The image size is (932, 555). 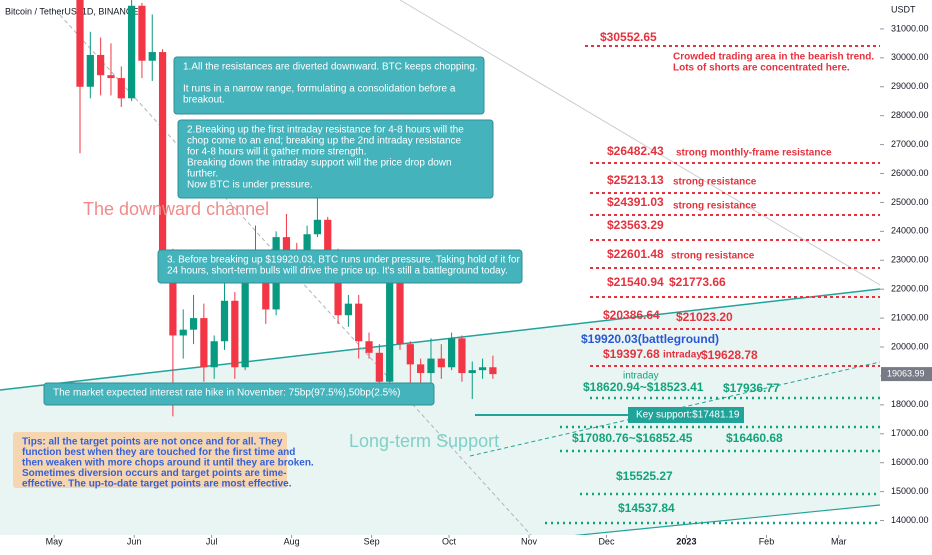 What do you see at coordinates (682, 355) in the screenshot?
I see `level-label: intraday` at bounding box center [682, 355].